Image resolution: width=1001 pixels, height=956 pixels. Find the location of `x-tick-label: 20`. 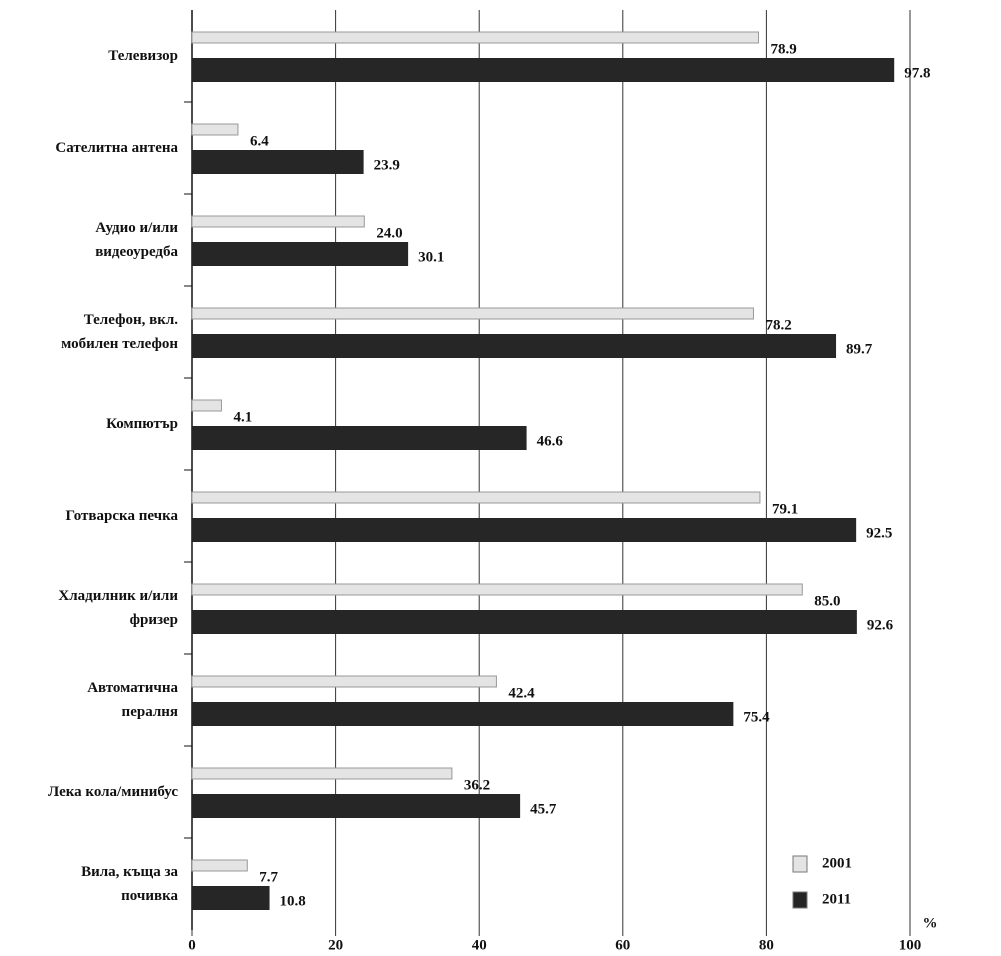

x-tick-label: 20 is located at coordinates (335, 945).